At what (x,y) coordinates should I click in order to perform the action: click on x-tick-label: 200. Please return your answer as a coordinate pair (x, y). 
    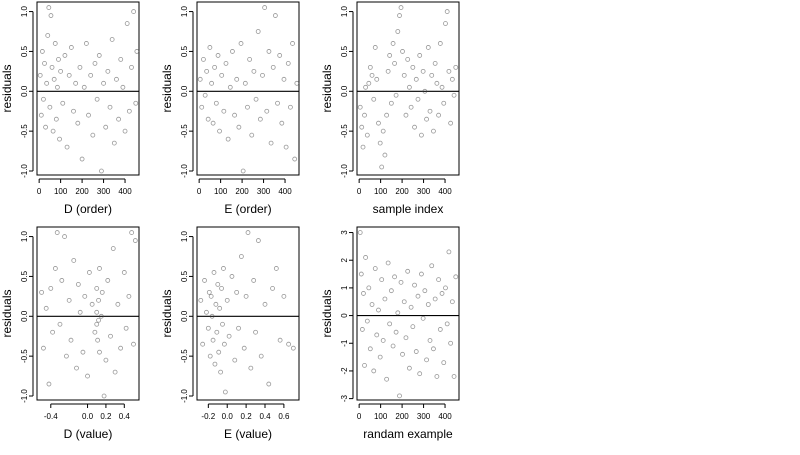
    Looking at the image, I should click on (82, 191).